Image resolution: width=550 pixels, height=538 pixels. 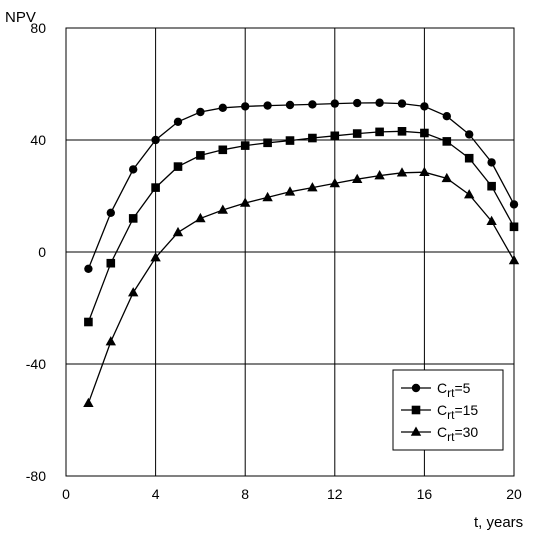 What do you see at coordinates (245, 494) in the screenshot?
I see `x-tick-label: 8` at bounding box center [245, 494].